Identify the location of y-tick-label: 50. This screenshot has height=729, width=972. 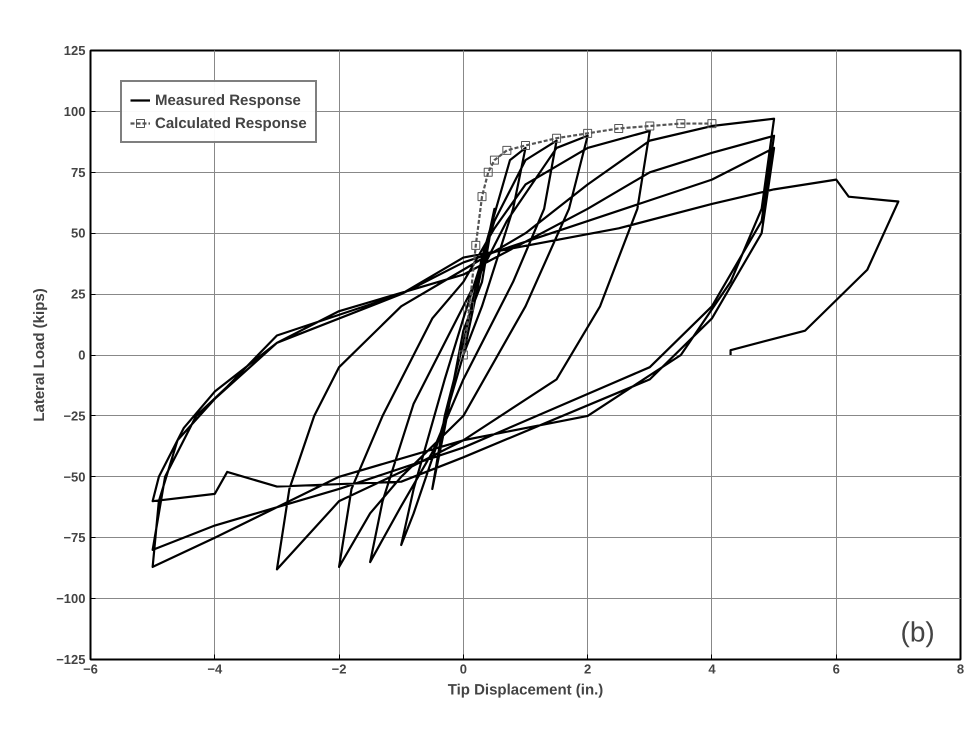
(78, 233).